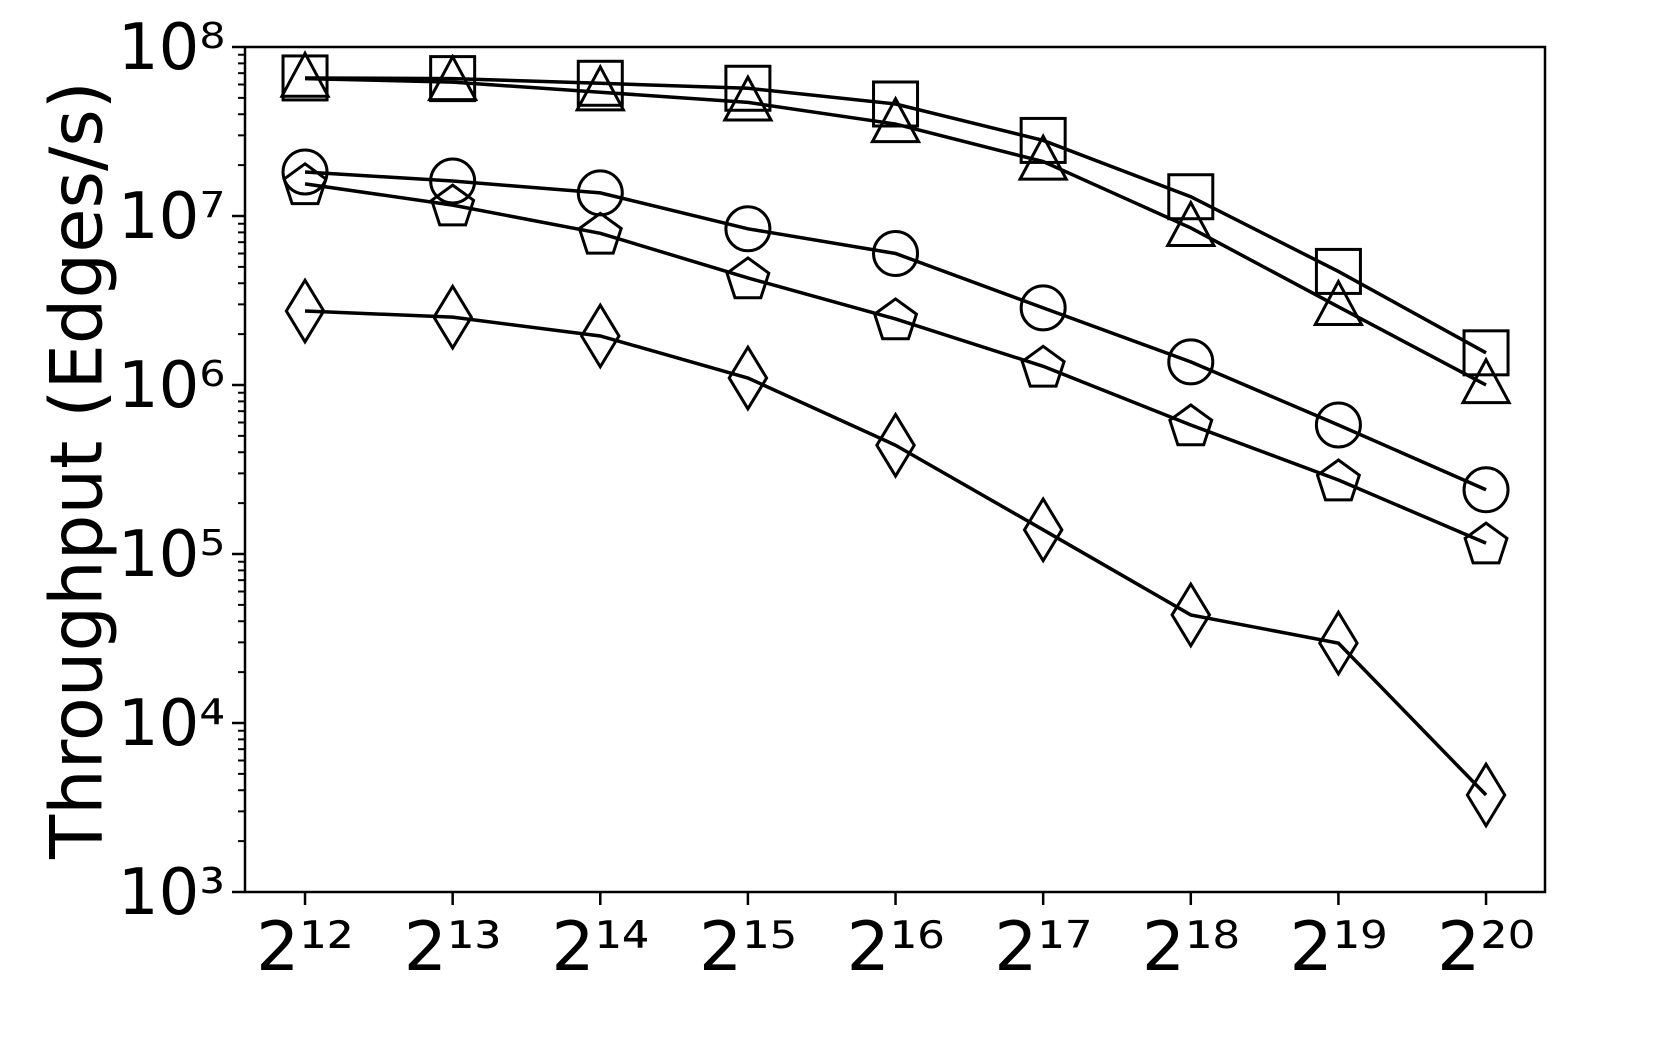 Image resolution: width=1661 pixels, height=1064 pixels. I want to click on y-tick-label: 10⁷, so click(171, 217).